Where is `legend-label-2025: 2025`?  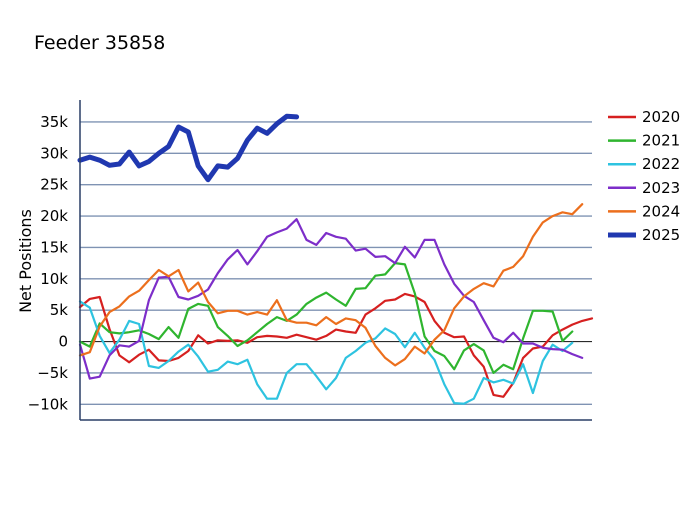
legend-label-2025: 2025 is located at coordinates (661, 235).